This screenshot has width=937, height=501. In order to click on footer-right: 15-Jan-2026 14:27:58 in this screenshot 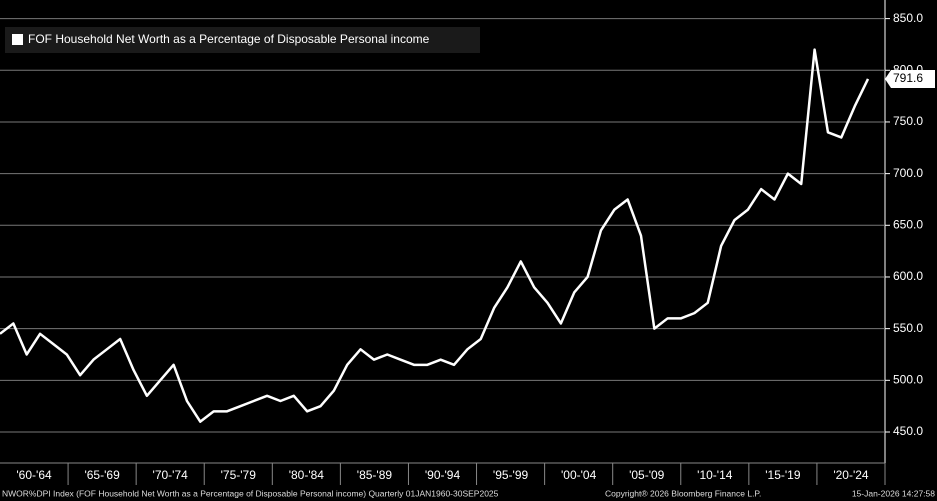, I will do `click(893, 493)`.